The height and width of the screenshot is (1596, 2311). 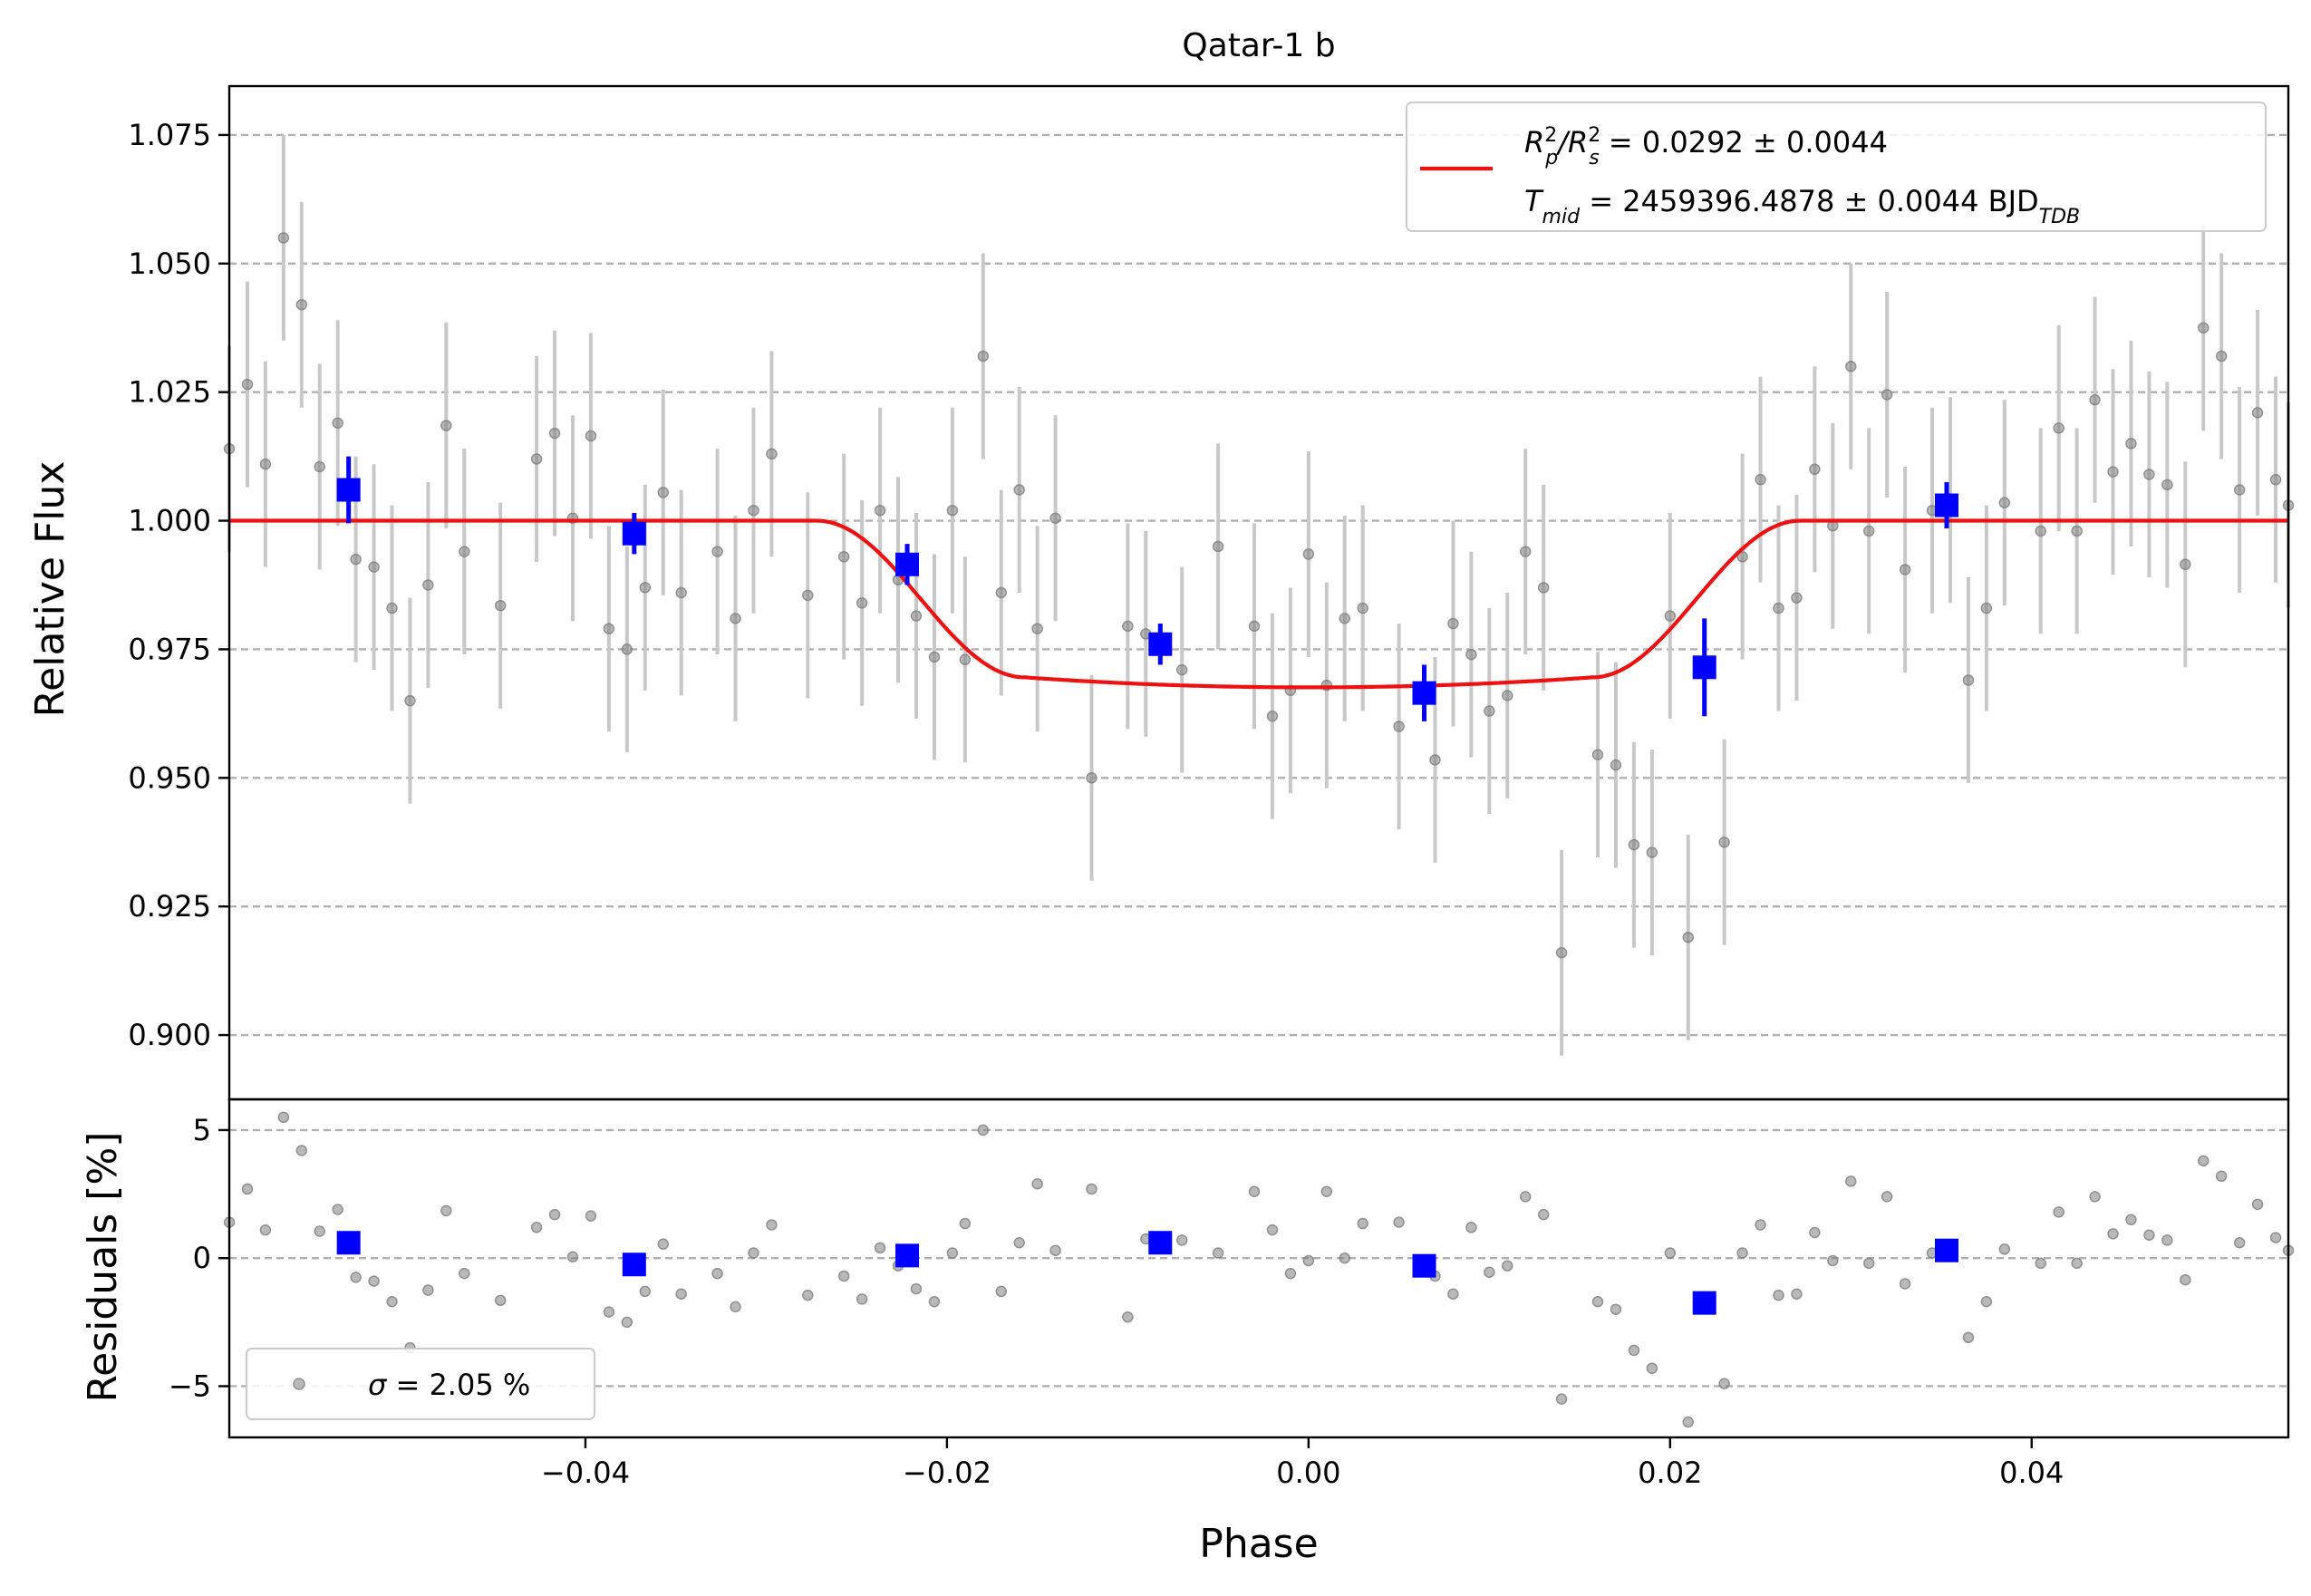 What do you see at coordinates (449, 1385) in the screenshot?
I see `legend-sigma-text: σ = 2.05 %` at bounding box center [449, 1385].